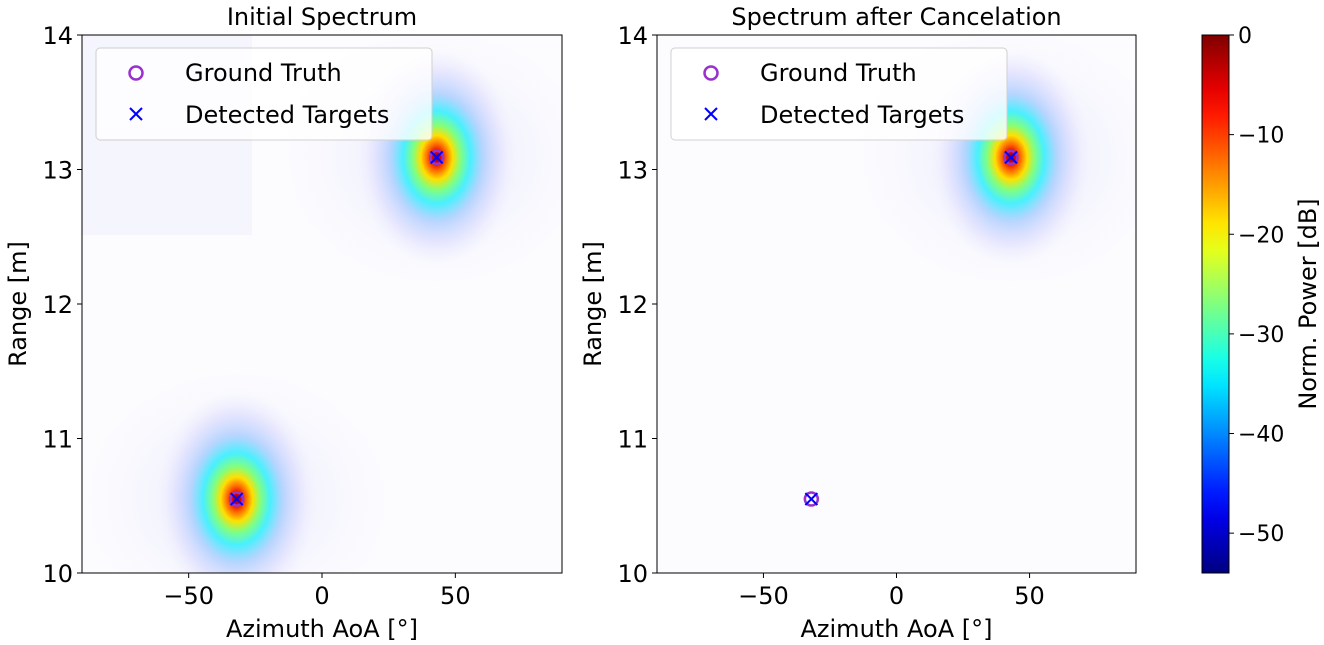 The image size is (1324, 645). I want to click on colorbar-gradient, so click(1215, 304).